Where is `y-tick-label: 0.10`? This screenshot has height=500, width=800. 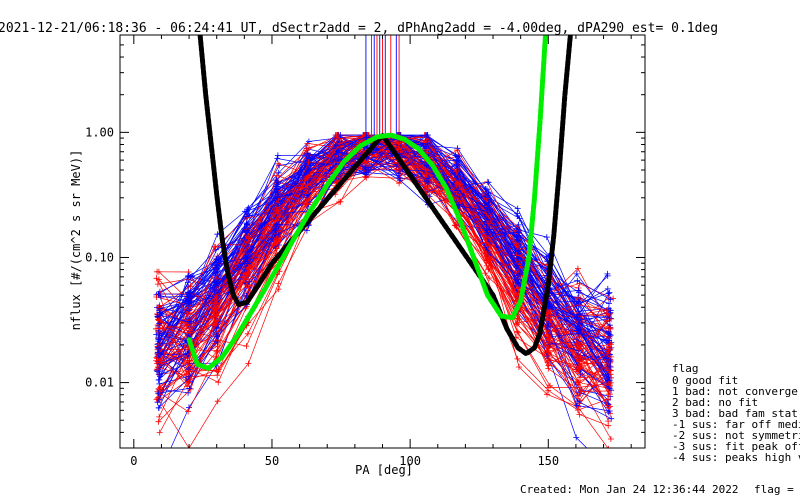 y-tick-label: 0.10 is located at coordinates (99, 257).